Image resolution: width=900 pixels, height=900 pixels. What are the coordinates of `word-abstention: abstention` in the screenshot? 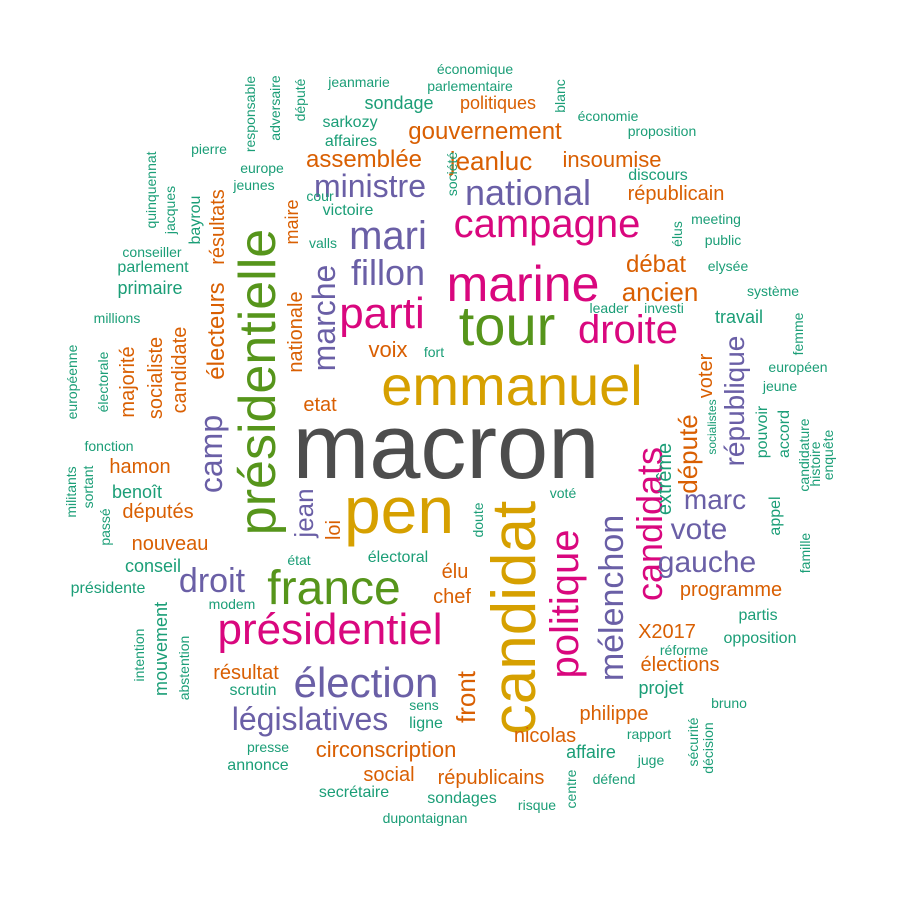 It's located at (184, 668).